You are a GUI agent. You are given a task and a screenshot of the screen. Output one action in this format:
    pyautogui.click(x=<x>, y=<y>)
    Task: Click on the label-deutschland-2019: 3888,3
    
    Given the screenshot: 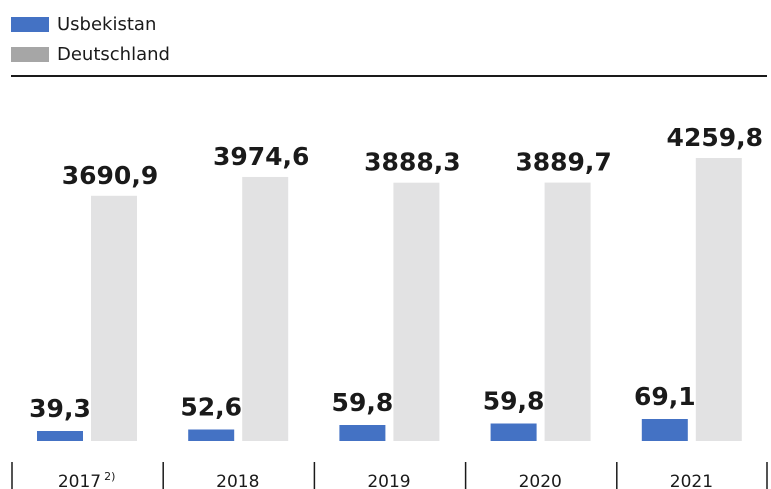 What is the action you would take?
    pyautogui.click(x=412, y=162)
    